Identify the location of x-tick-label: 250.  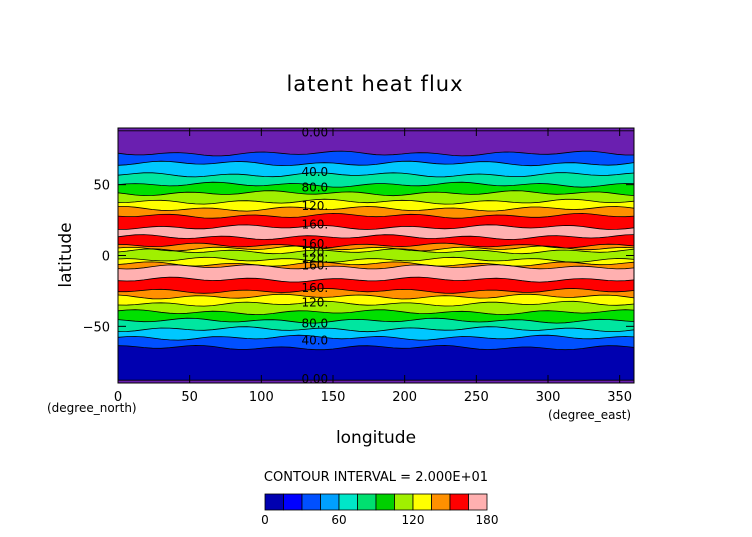
(476, 397).